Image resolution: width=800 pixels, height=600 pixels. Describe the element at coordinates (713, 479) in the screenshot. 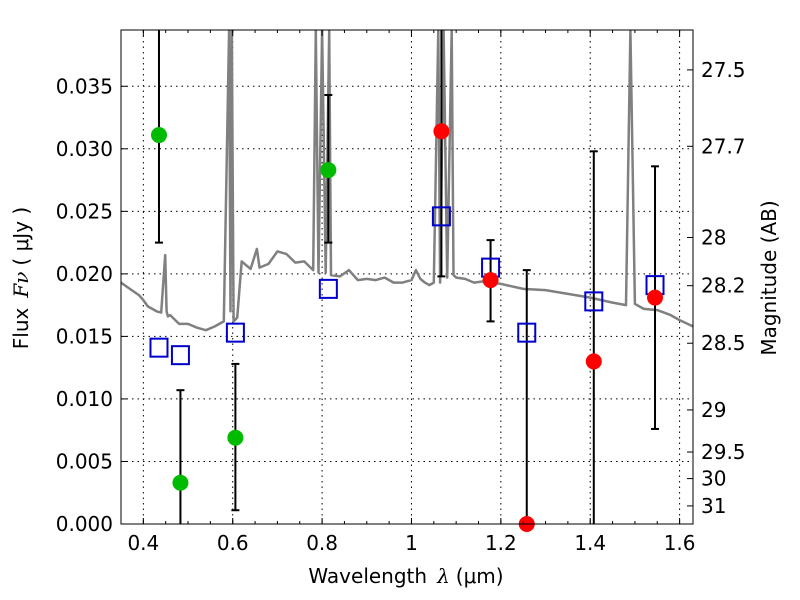

I see `y2-tick-label: 30` at that location.